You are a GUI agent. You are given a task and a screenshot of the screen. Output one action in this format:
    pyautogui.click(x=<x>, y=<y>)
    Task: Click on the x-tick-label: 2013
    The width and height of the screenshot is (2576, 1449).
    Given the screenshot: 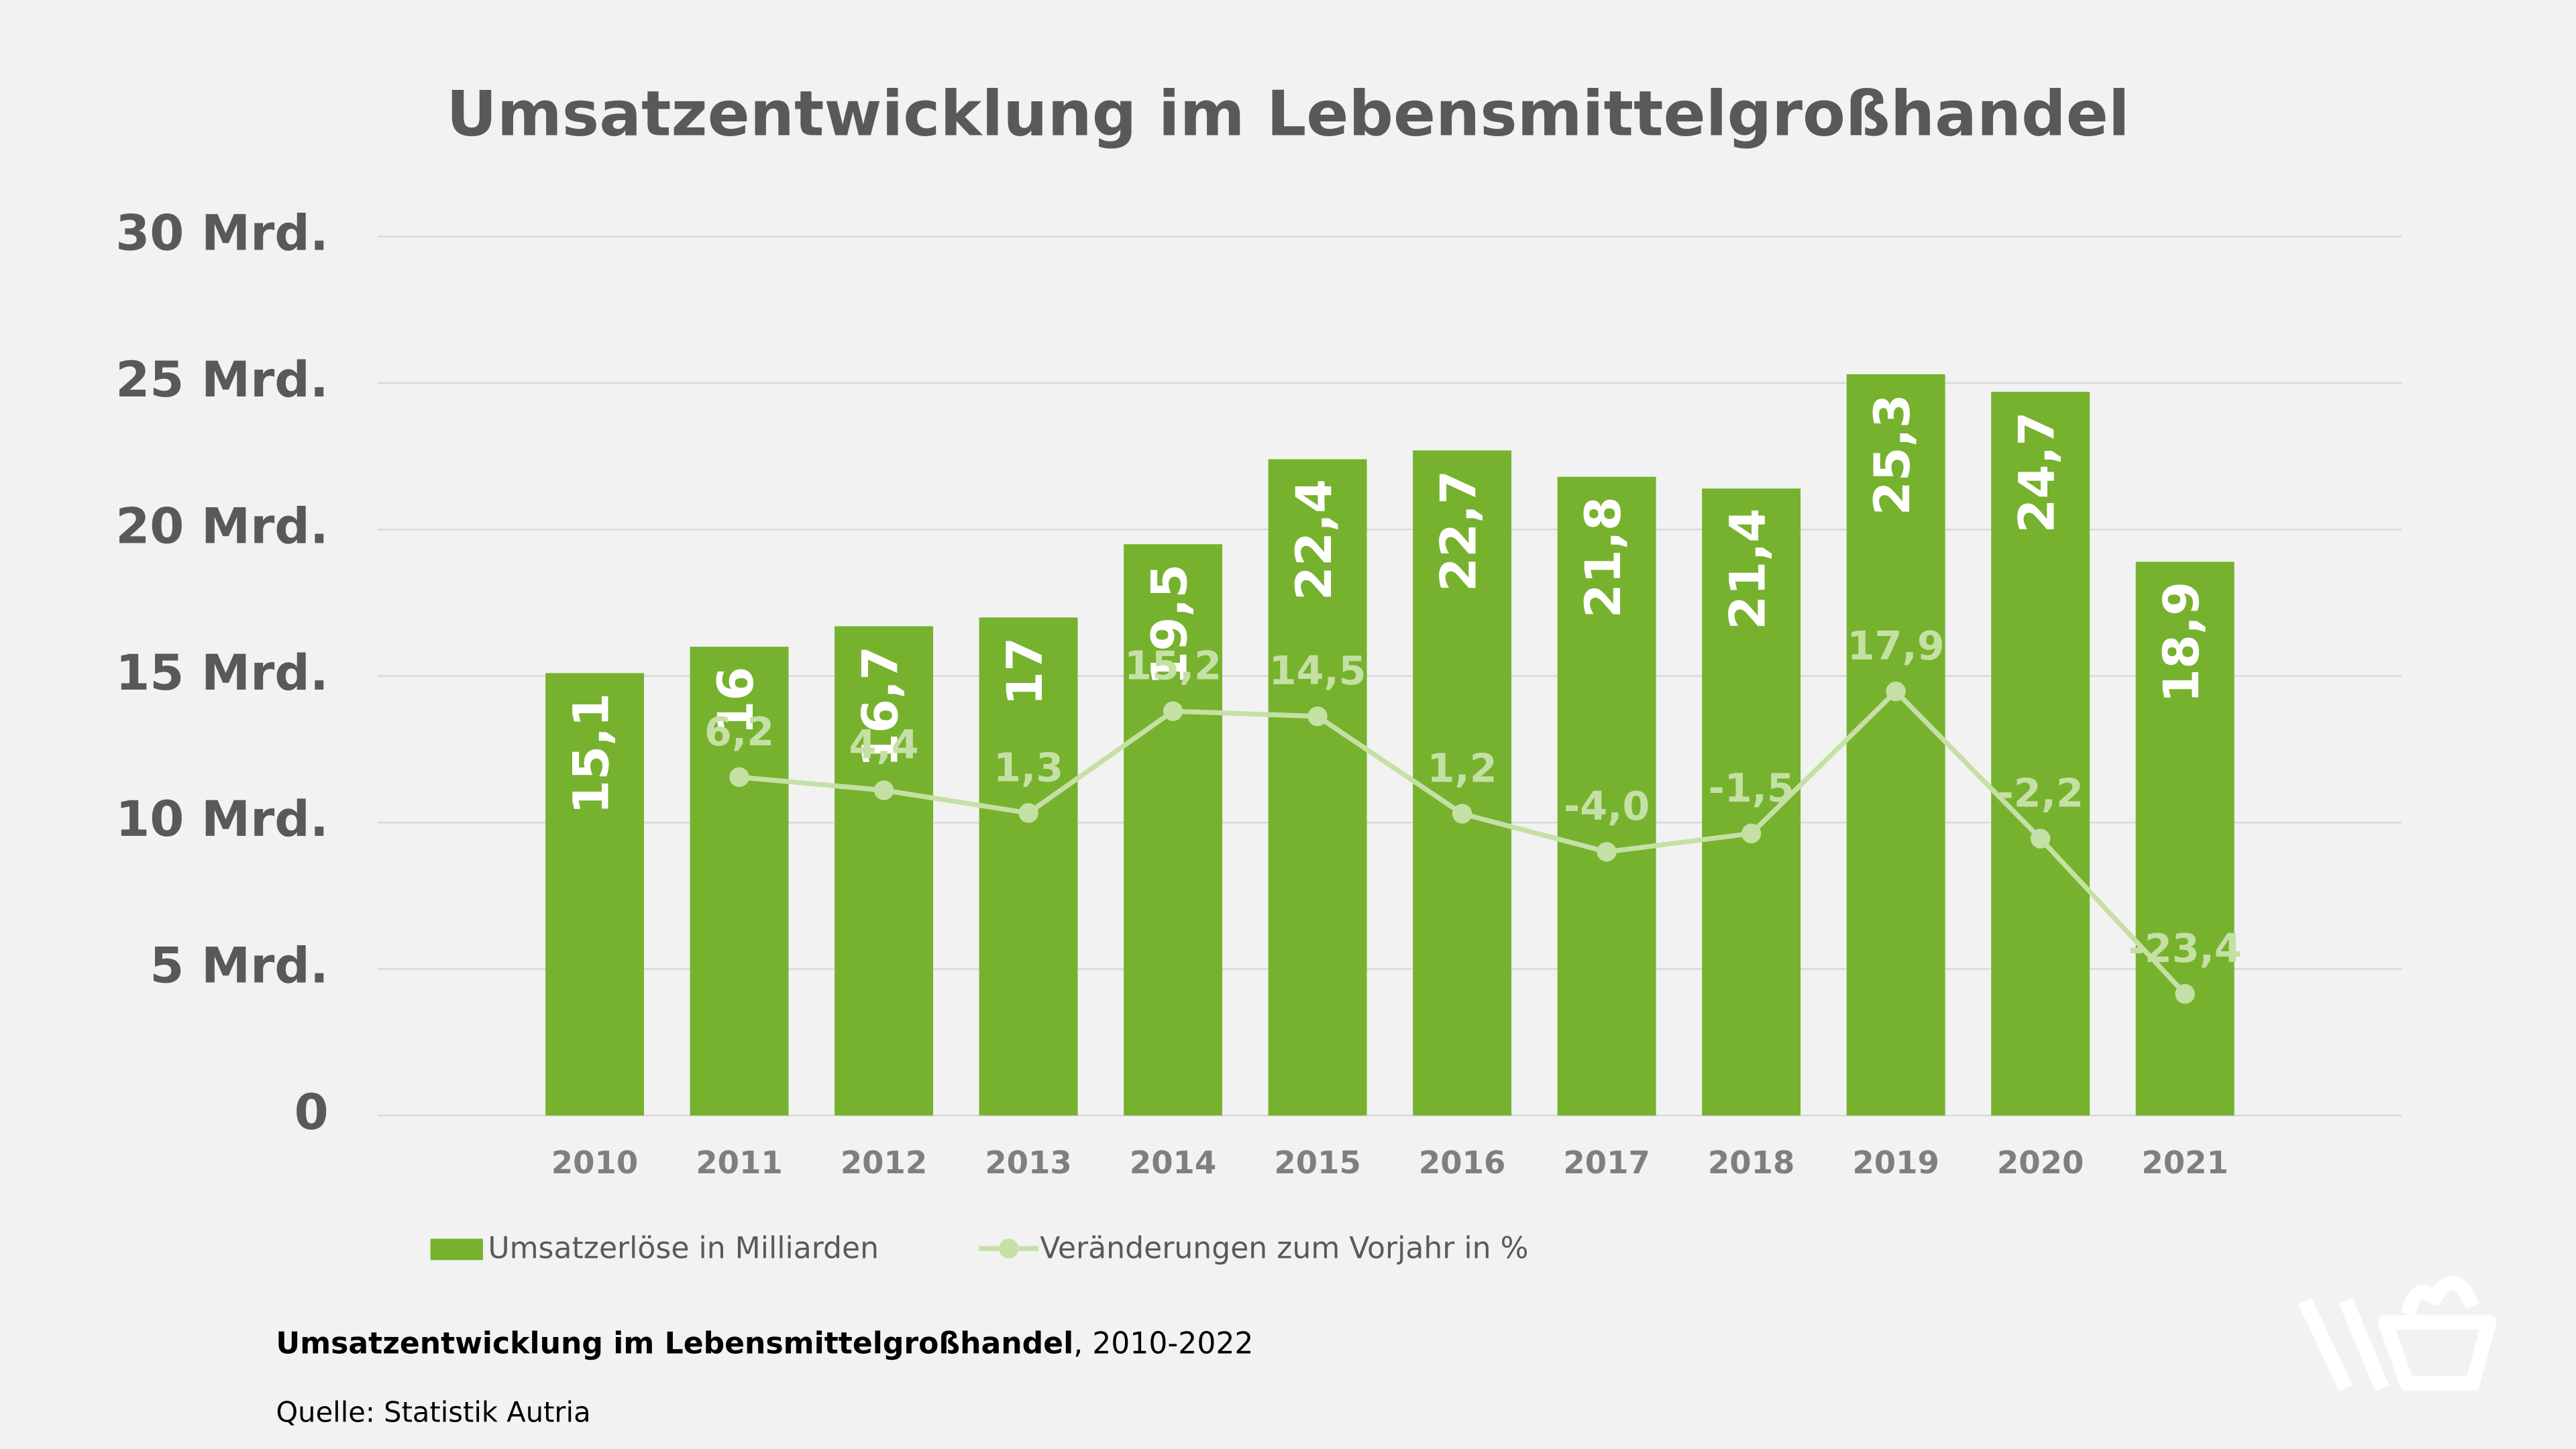 What is the action you would take?
    pyautogui.click(x=1028, y=1162)
    